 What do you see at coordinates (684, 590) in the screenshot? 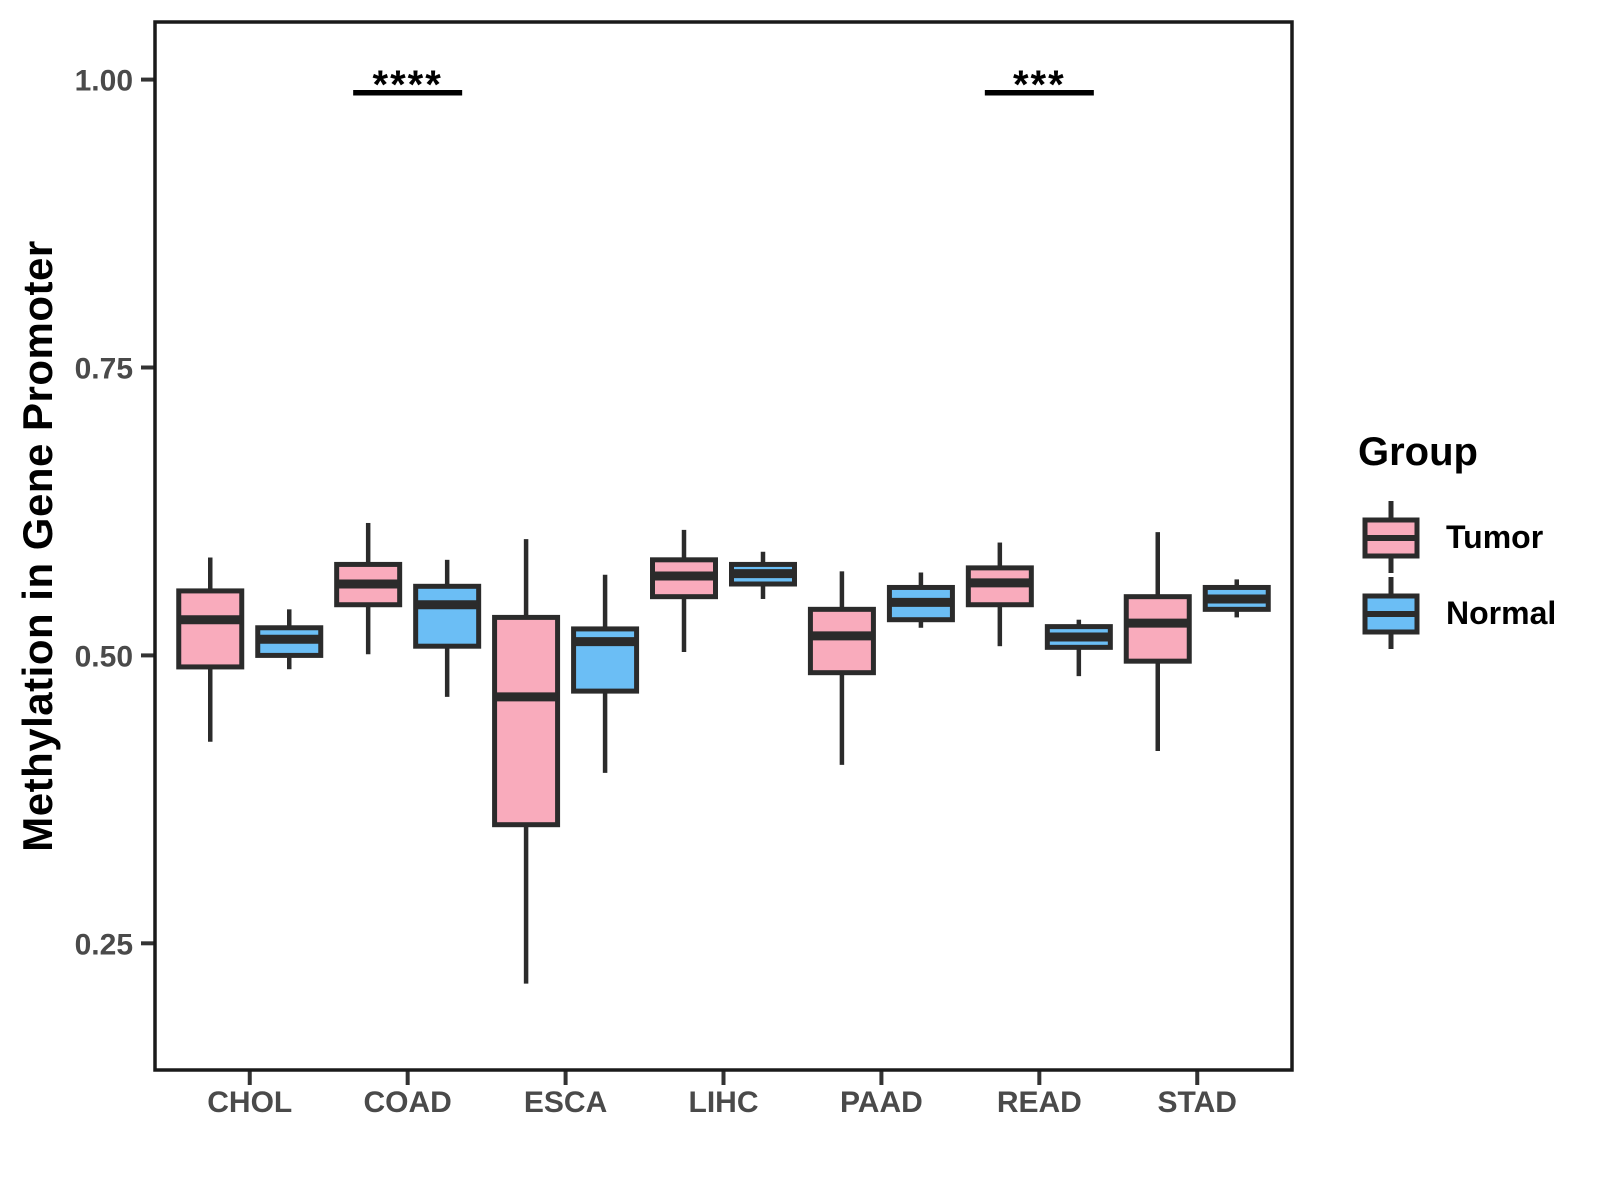
I see `box-lihc-tumor` at bounding box center [684, 590].